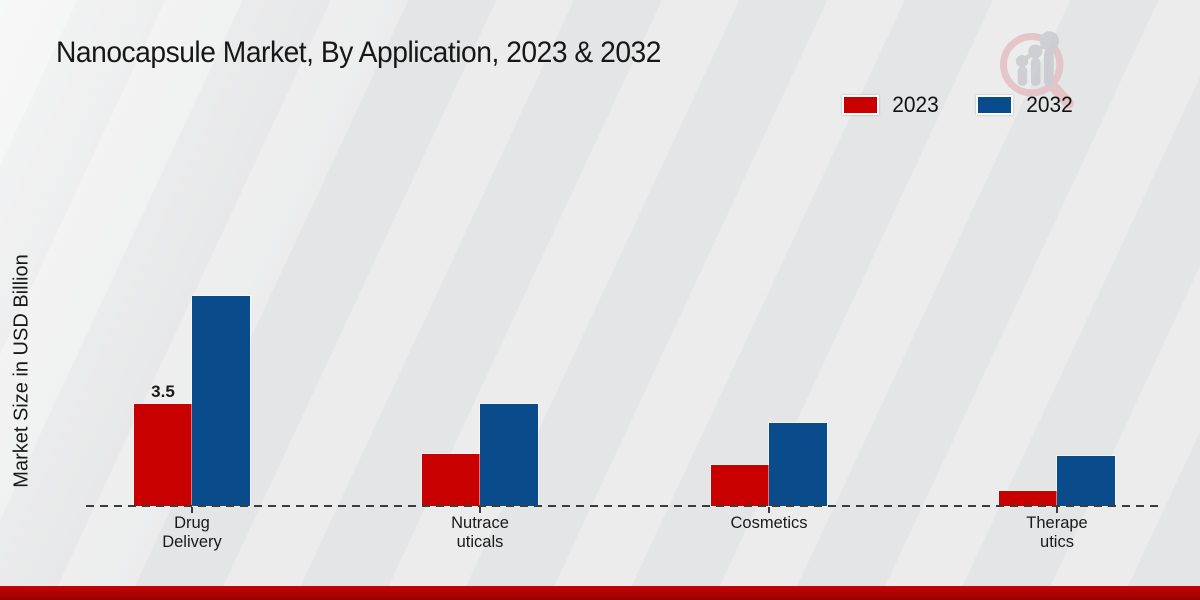  I want to click on x-tick-cosmetics, so click(769, 510).